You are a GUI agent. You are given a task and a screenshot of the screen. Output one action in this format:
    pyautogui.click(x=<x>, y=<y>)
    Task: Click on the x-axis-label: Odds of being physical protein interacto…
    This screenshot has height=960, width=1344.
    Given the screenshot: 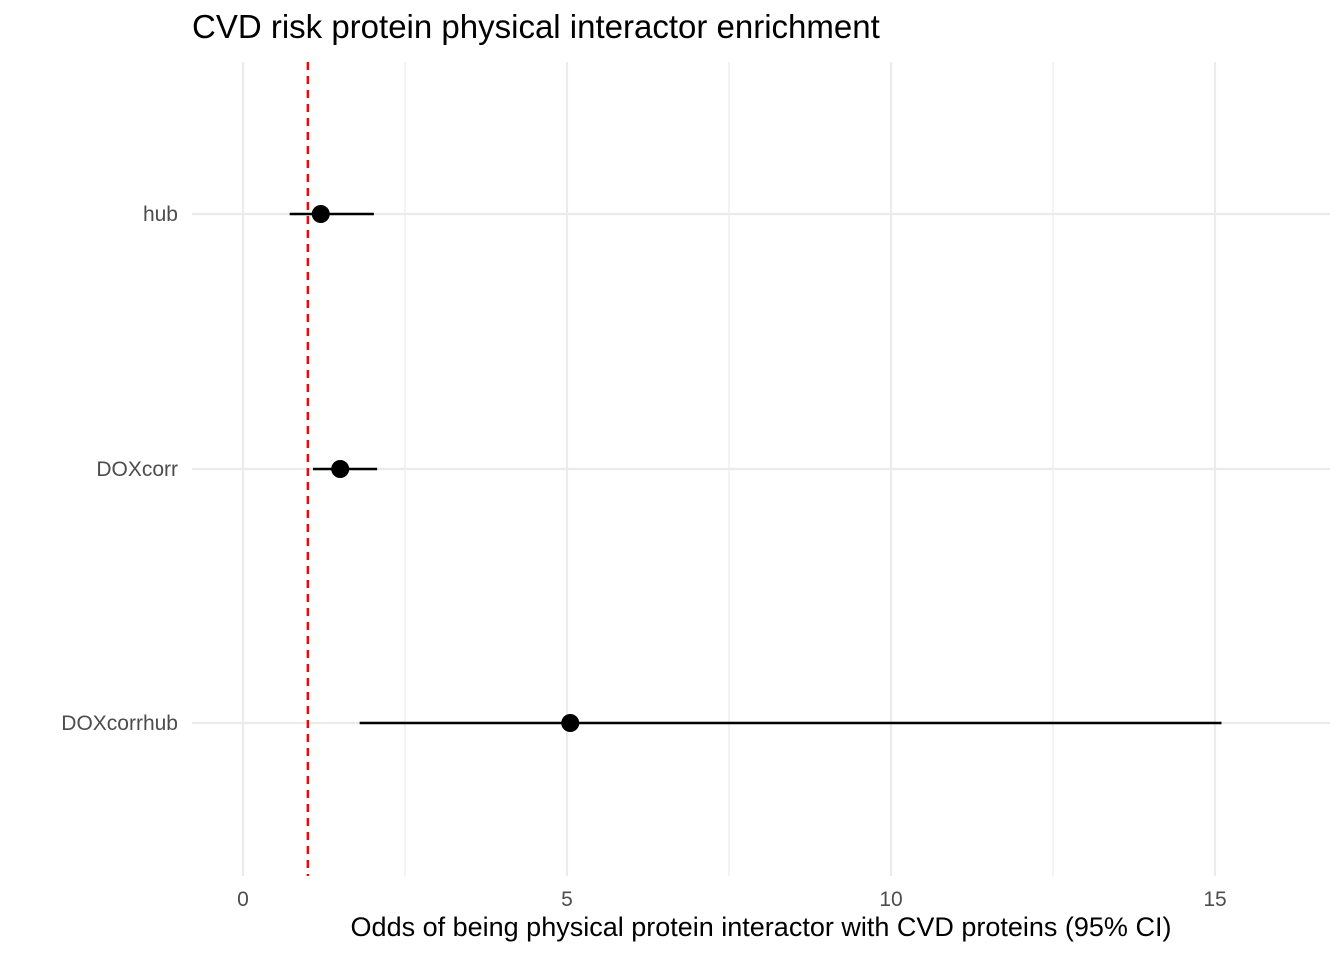 What is the action you would take?
    pyautogui.click(x=761, y=927)
    